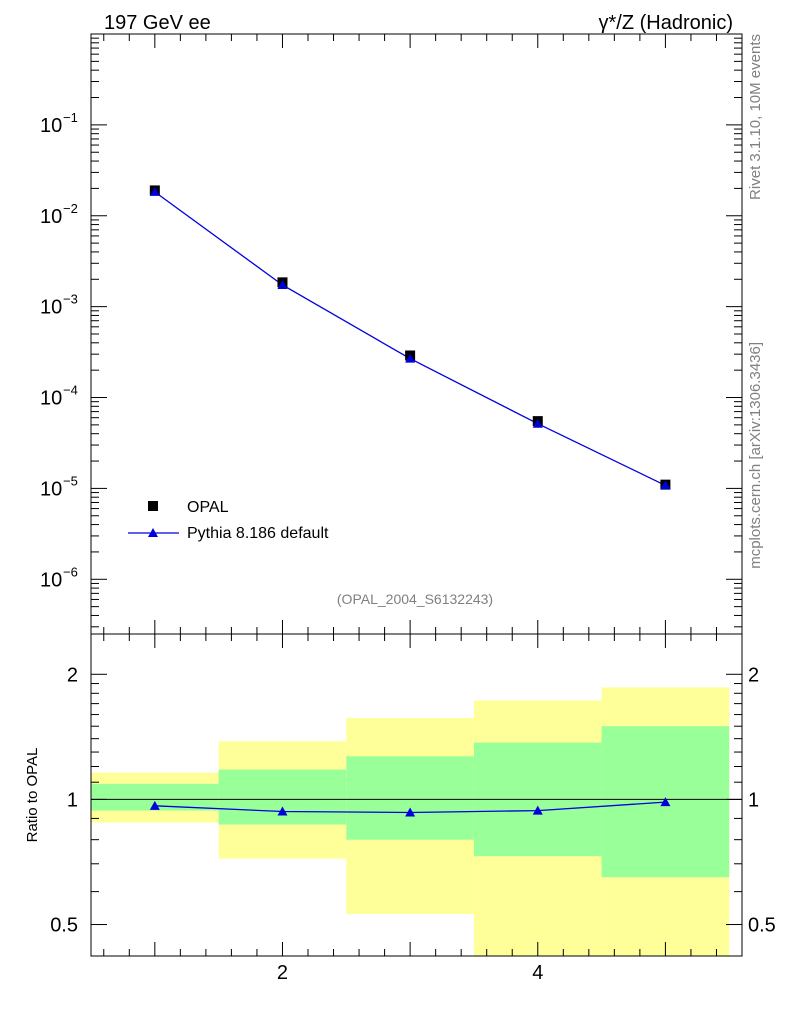 The height and width of the screenshot is (1024, 786). Describe the element at coordinates (72, 675) in the screenshot. I see `ratio-y-tick-label: 2` at that location.